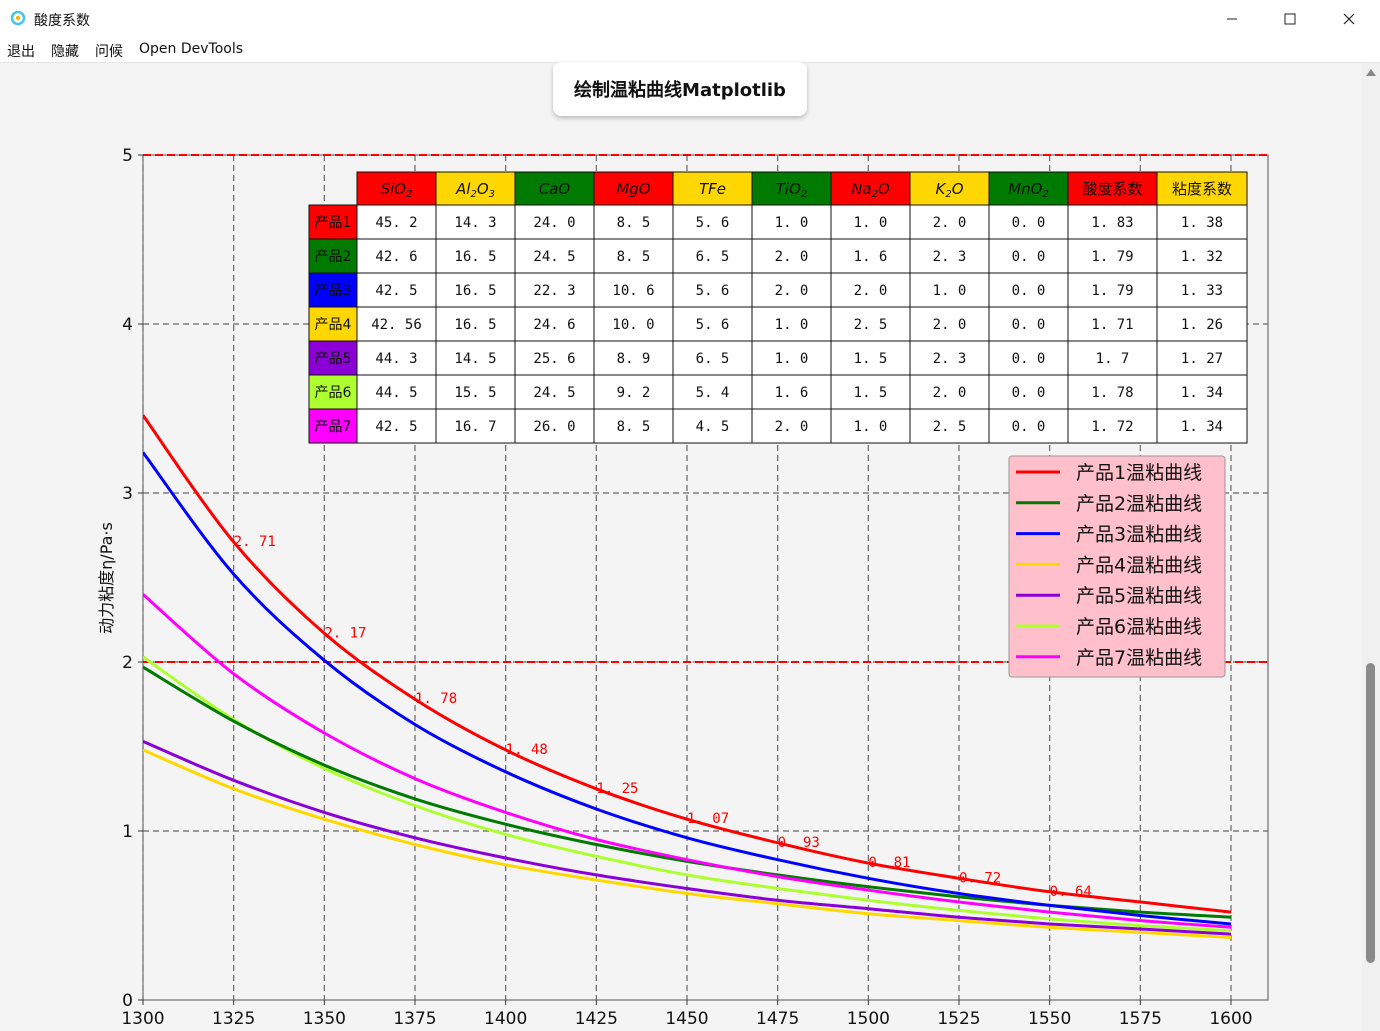 The width and height of the screenshot is (1380, 1031). Describe the element at coordinates (333, 257) in the screenshot. I see `table-row-label: 产品2` at that location.